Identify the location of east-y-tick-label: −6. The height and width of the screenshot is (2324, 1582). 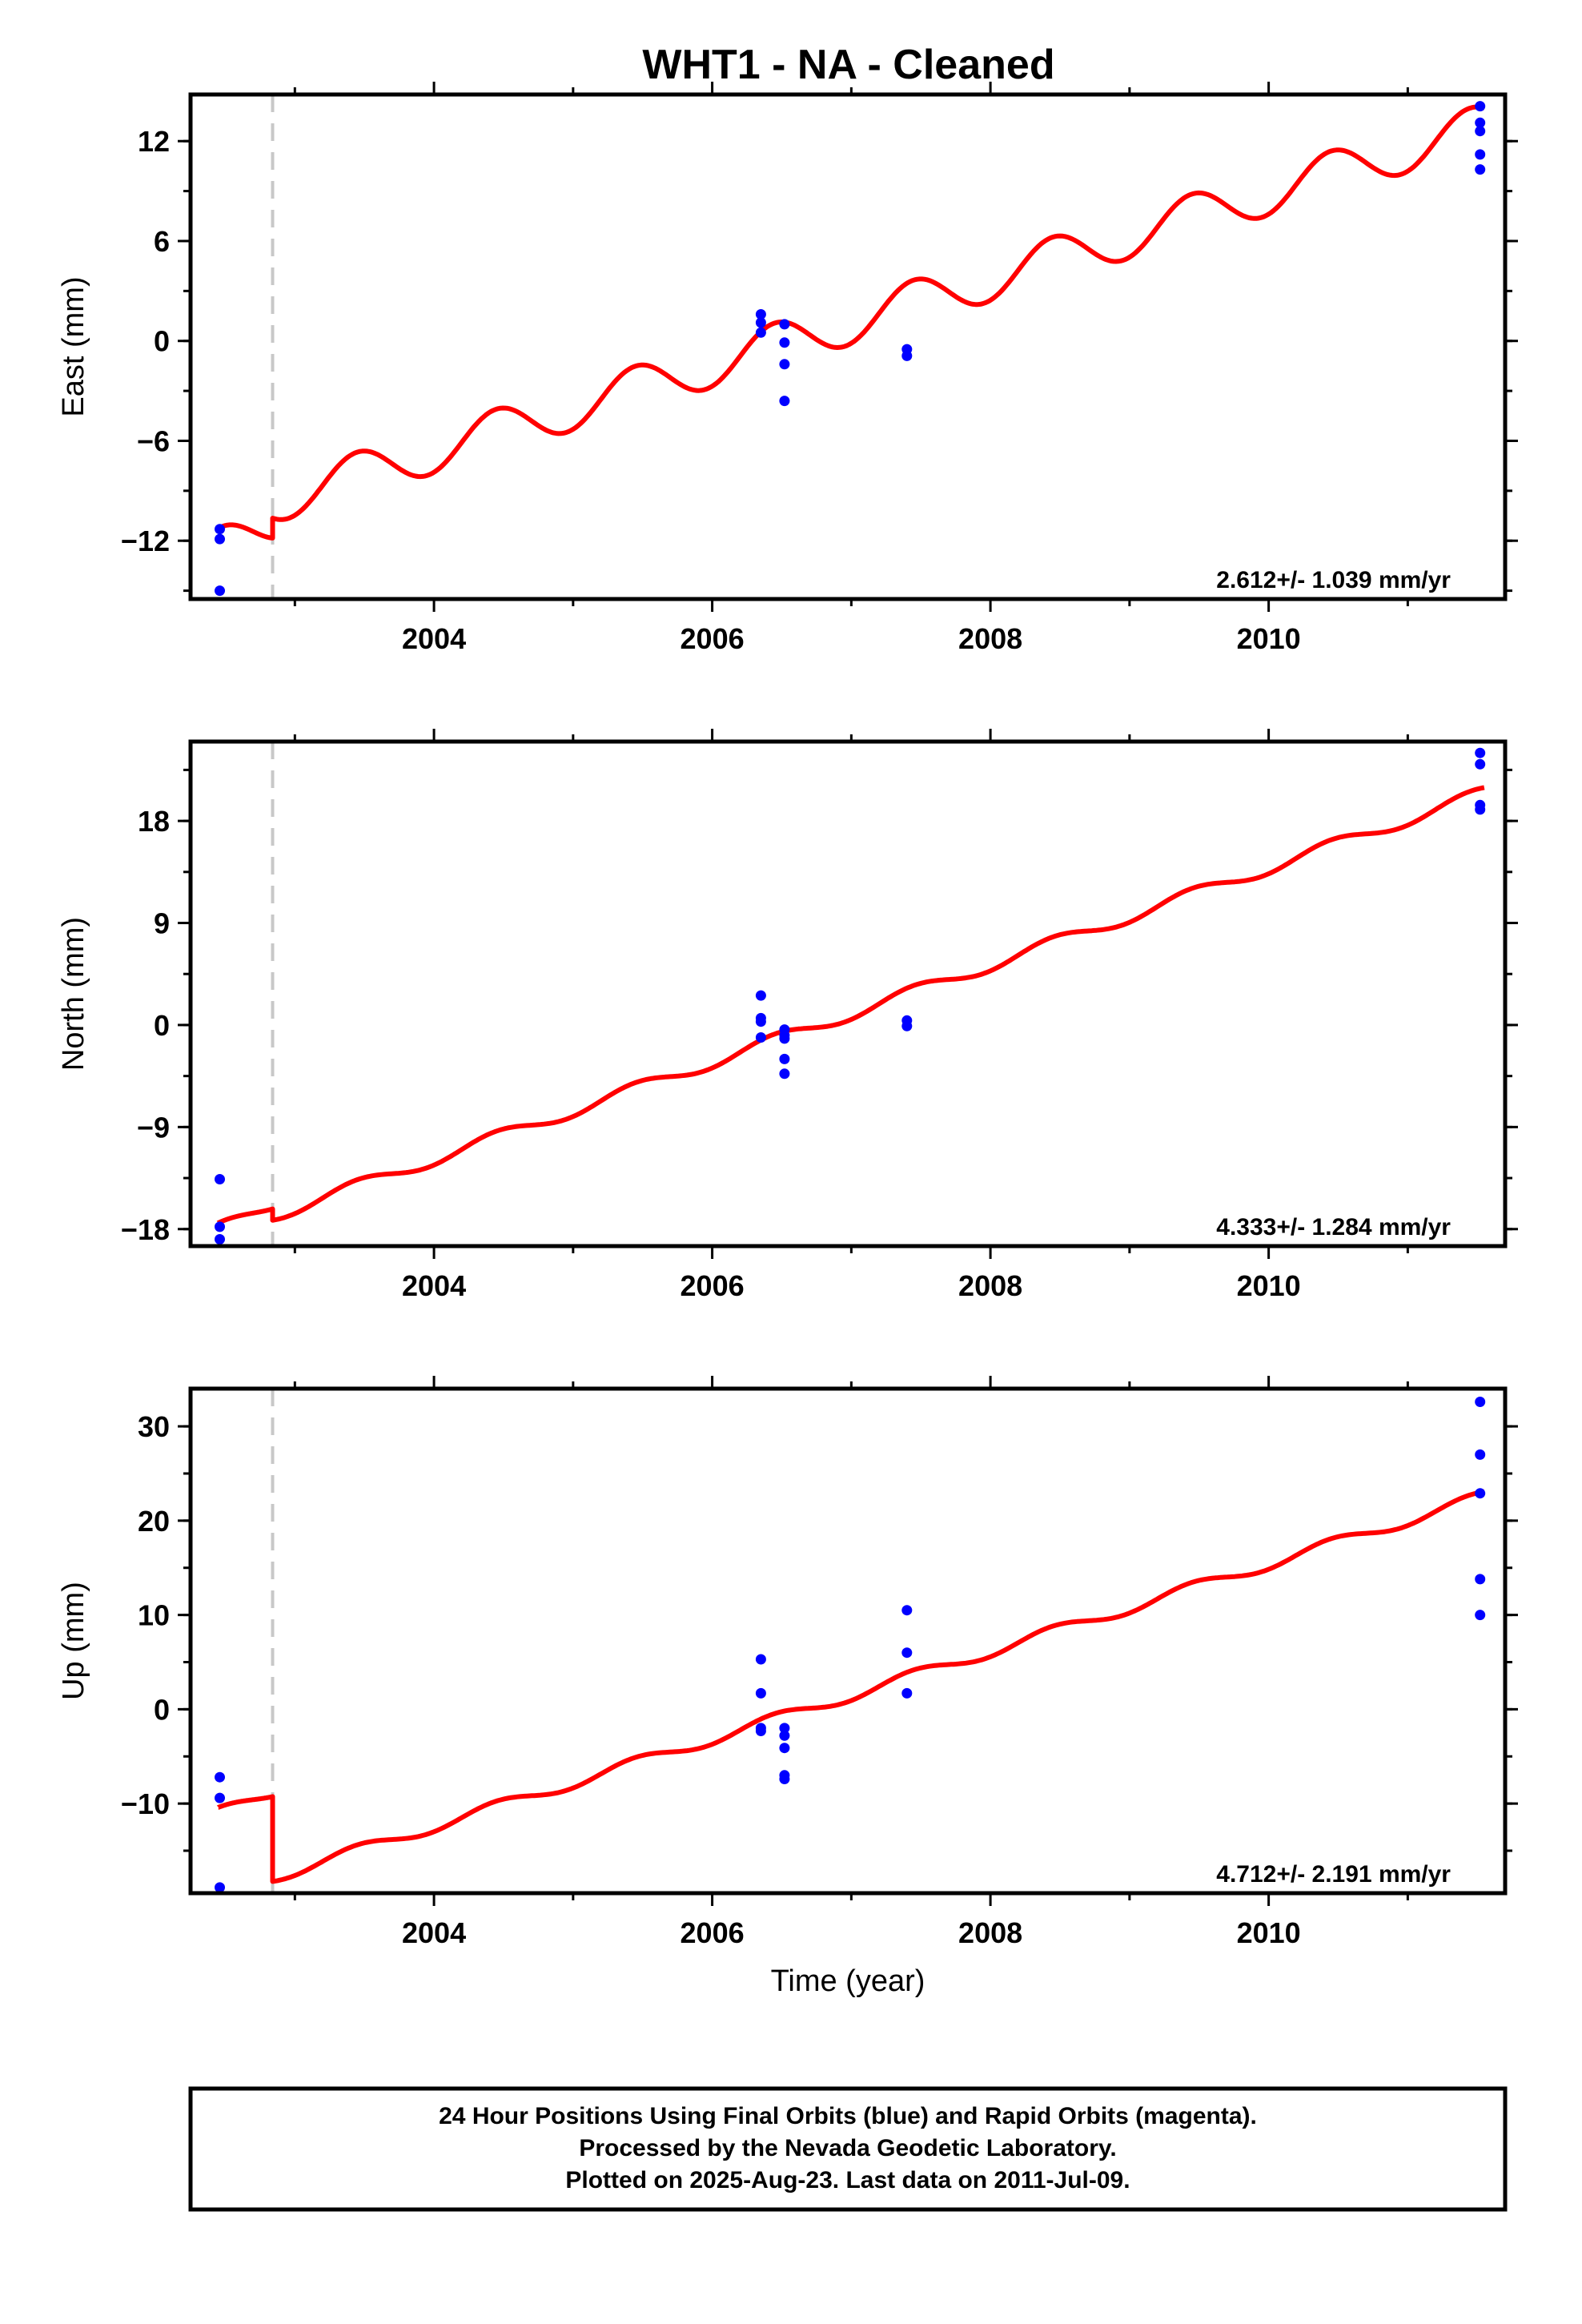
(154, 440).